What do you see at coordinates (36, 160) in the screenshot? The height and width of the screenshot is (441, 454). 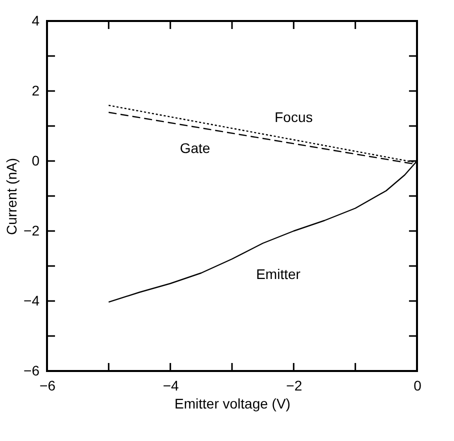 I see `y-tick-label: 0` at bounding box center [36, 160].